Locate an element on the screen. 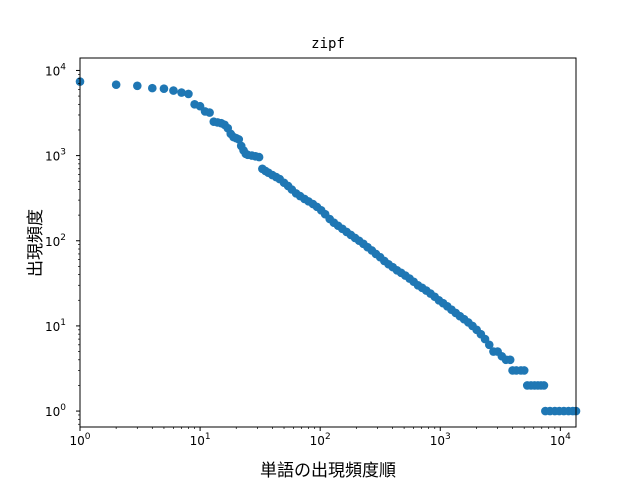 The image size is (640, 480). y-tick-label: 10² is located at coordinates (55, 241).